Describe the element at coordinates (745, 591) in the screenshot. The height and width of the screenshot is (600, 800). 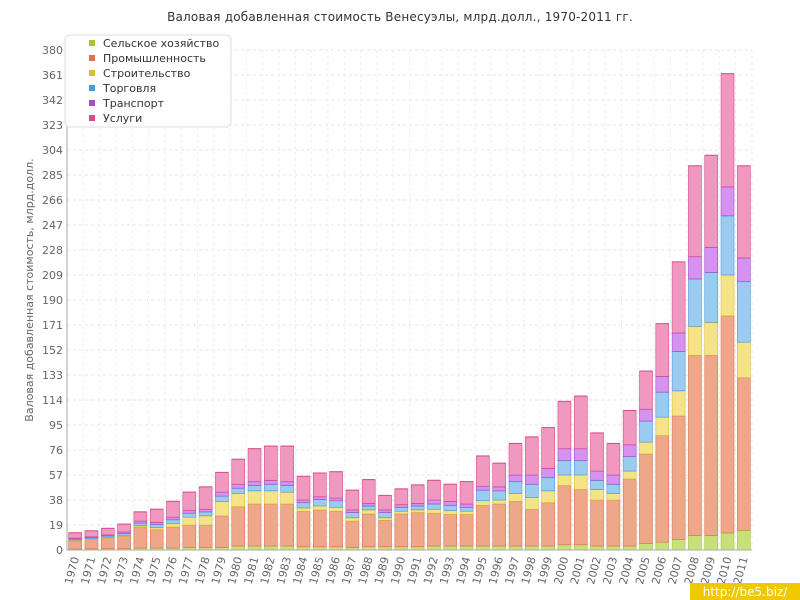
I see `watermark: http://be5.biz/` at that location.